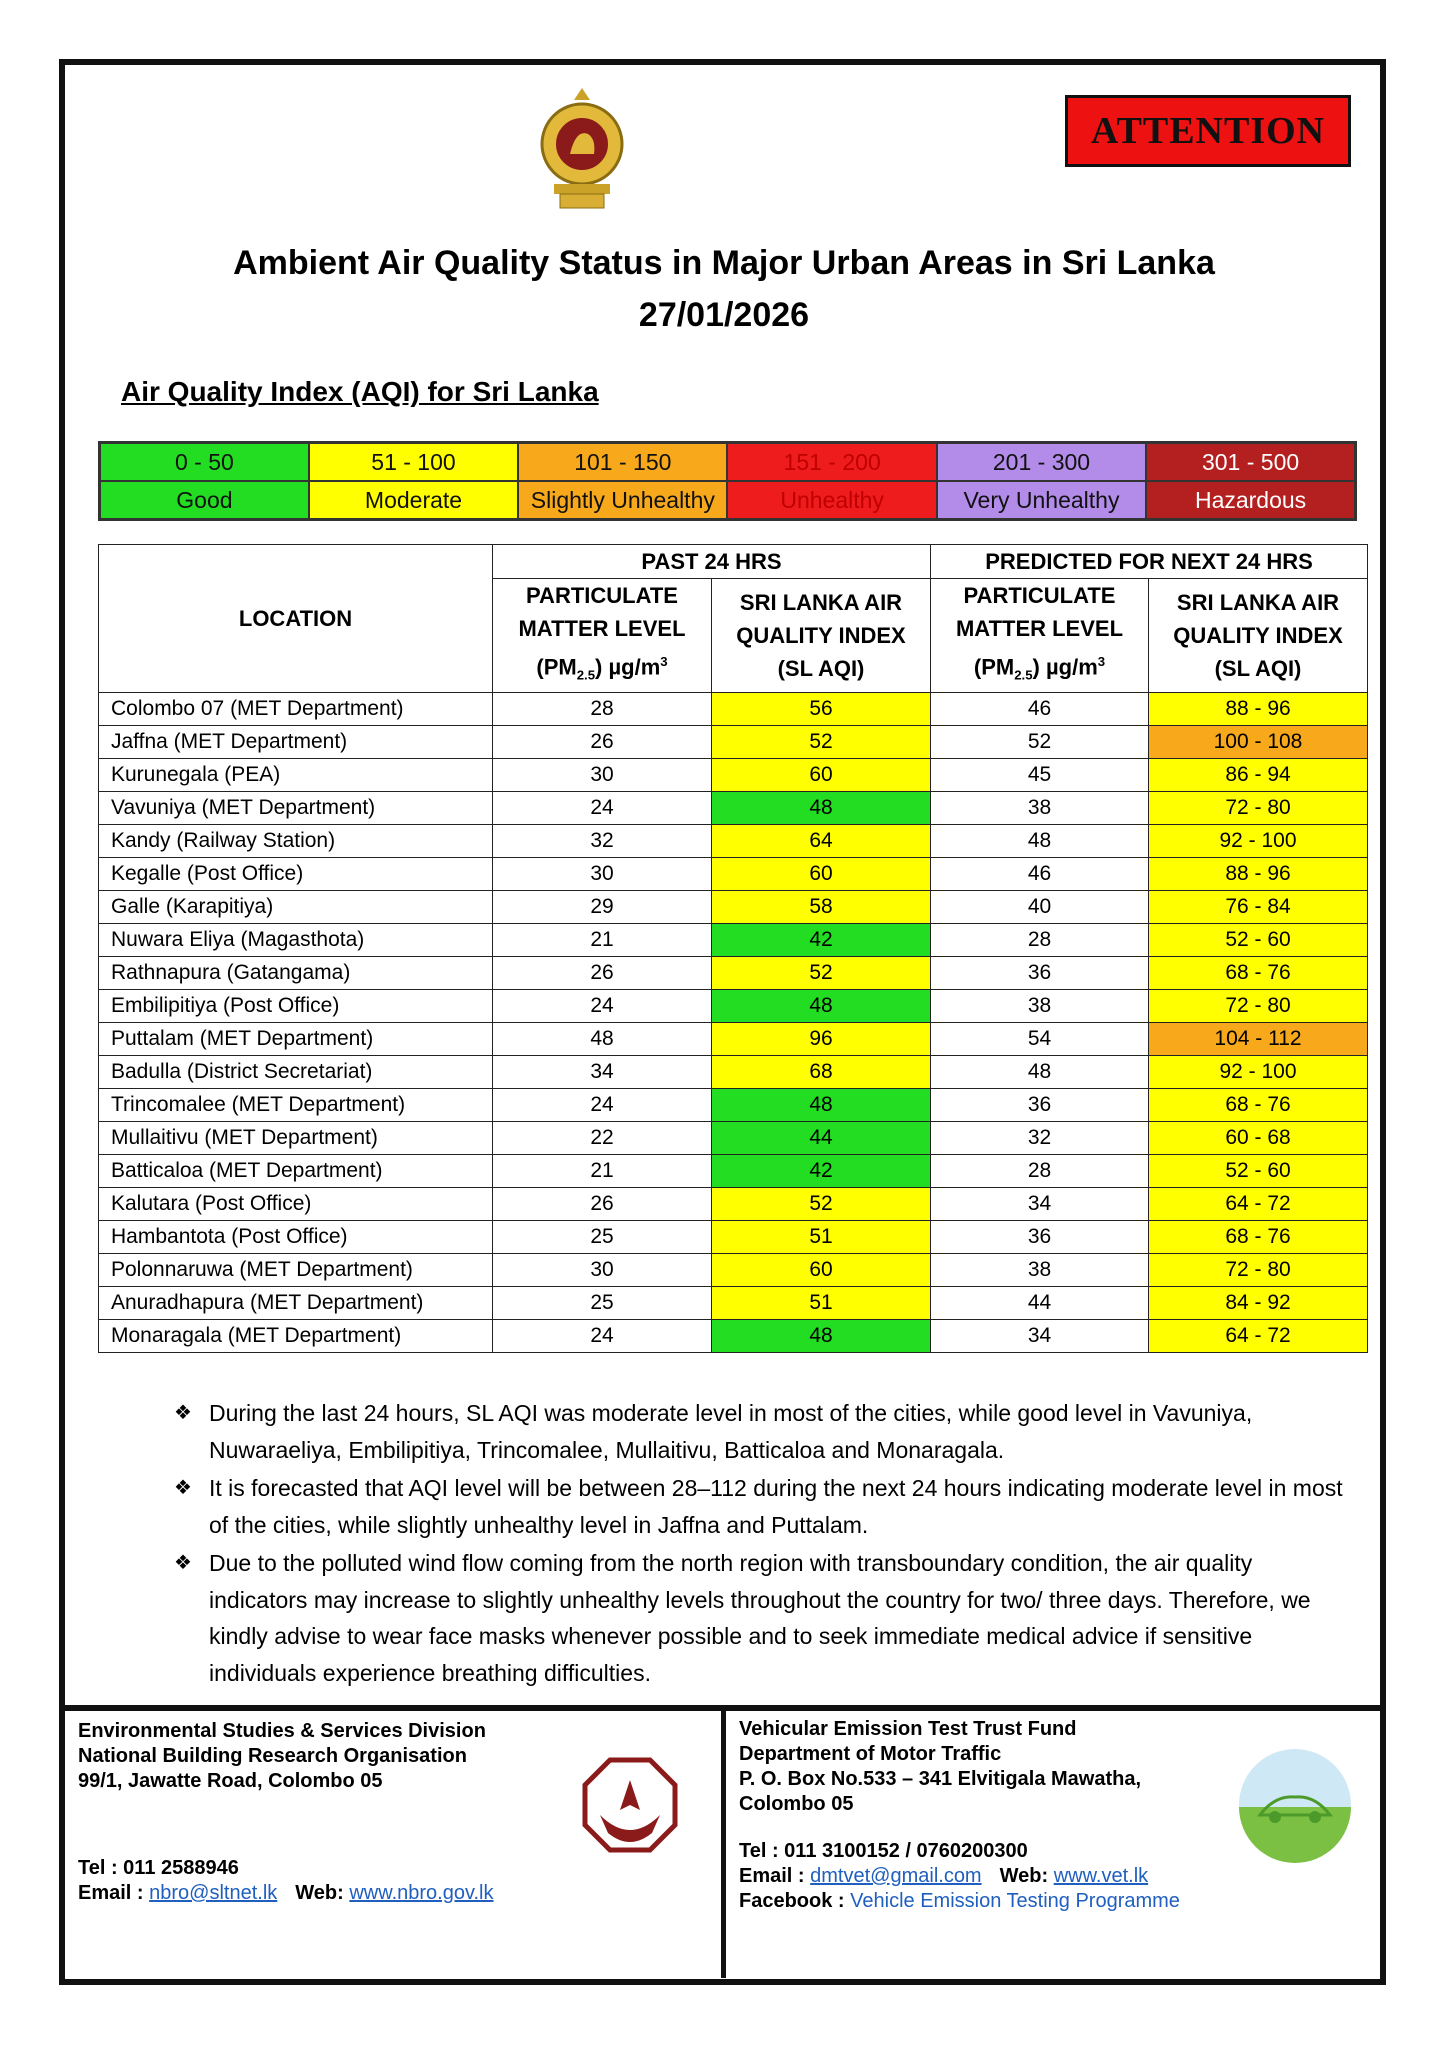  I want to click on pm-cell: 21, so click(602, 1170).